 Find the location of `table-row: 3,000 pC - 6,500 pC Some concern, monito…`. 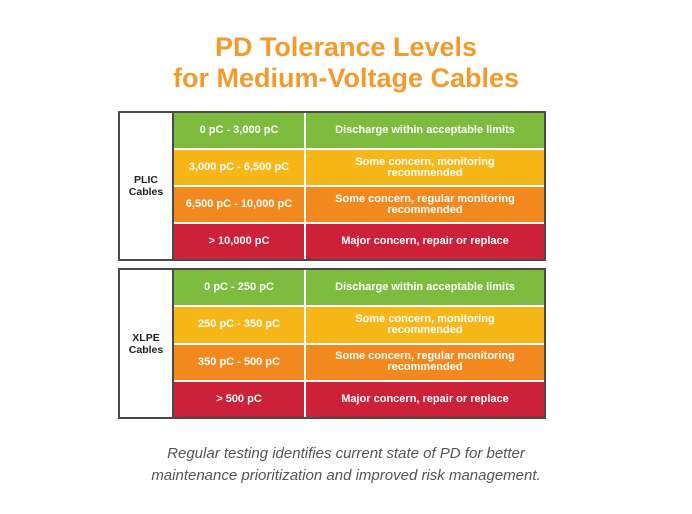

table-row: 3,000 pC - 6,500 pC Some concern, monito… is located at coordinates (359, 168).